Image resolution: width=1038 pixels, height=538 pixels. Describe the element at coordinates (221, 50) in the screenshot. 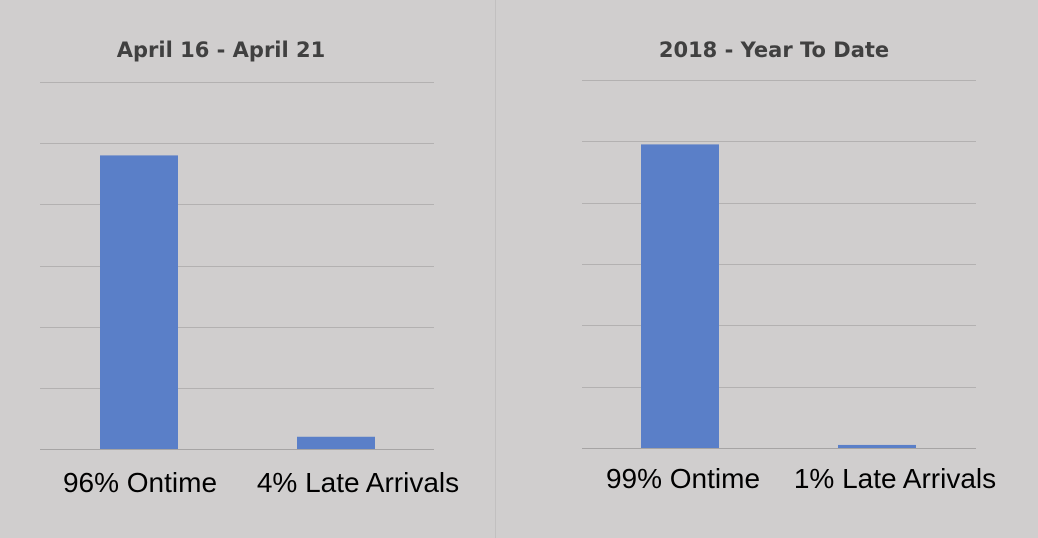

I see `chart-title: April 16 - April 21` at that location.